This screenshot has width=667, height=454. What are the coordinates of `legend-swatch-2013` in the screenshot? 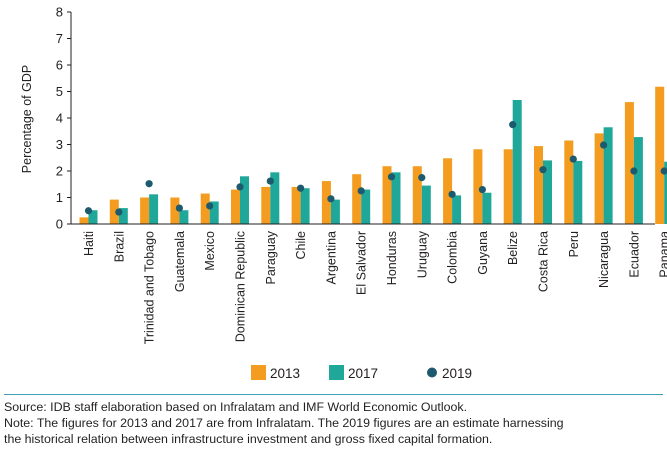 It's located at (258, 372).